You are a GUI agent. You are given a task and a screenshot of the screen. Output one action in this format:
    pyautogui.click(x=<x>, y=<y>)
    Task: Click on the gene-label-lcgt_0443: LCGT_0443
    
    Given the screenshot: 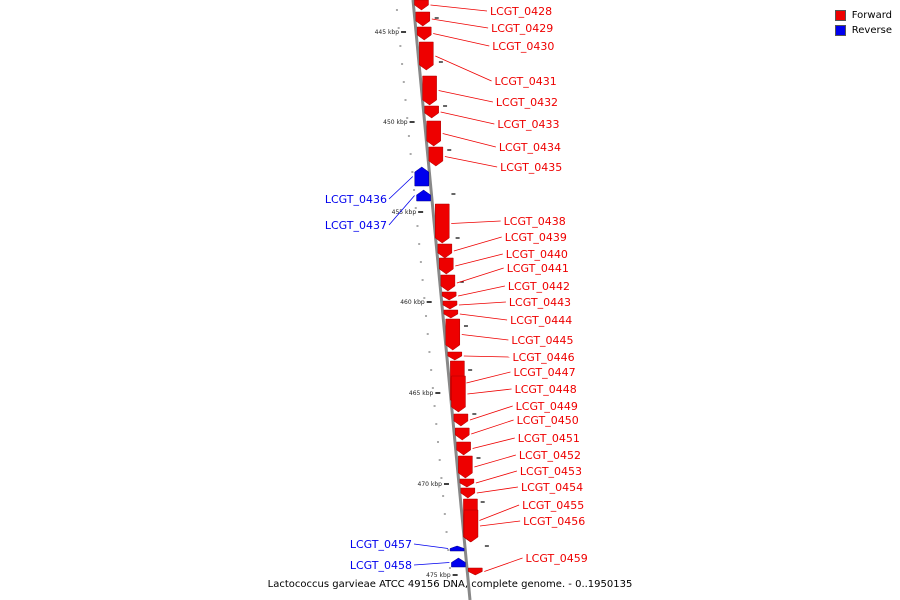 What is the action you would take?
    pyautogui.click(x=540, y=302)
    